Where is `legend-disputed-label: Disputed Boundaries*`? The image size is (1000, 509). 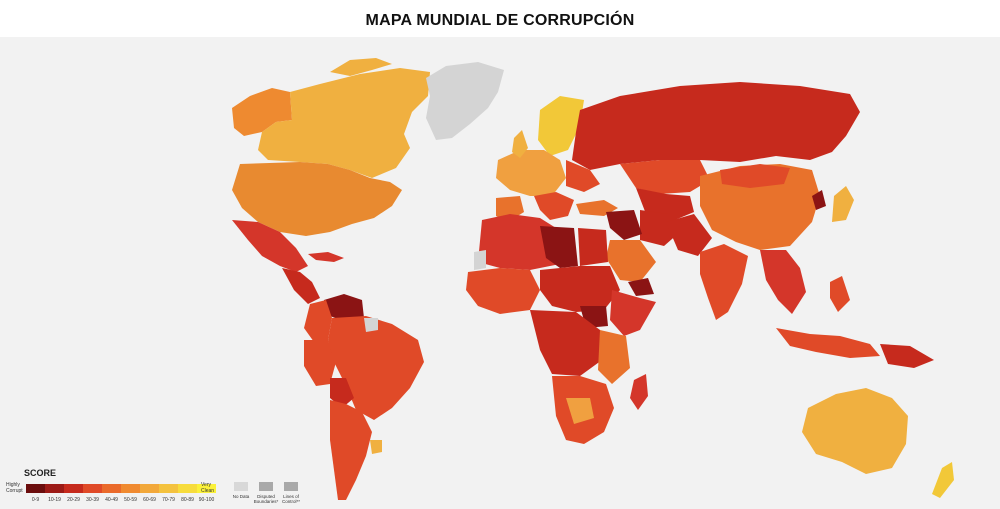
legend-disputed-label: Disputed Boundaries* is located at coordinates (266, 499).